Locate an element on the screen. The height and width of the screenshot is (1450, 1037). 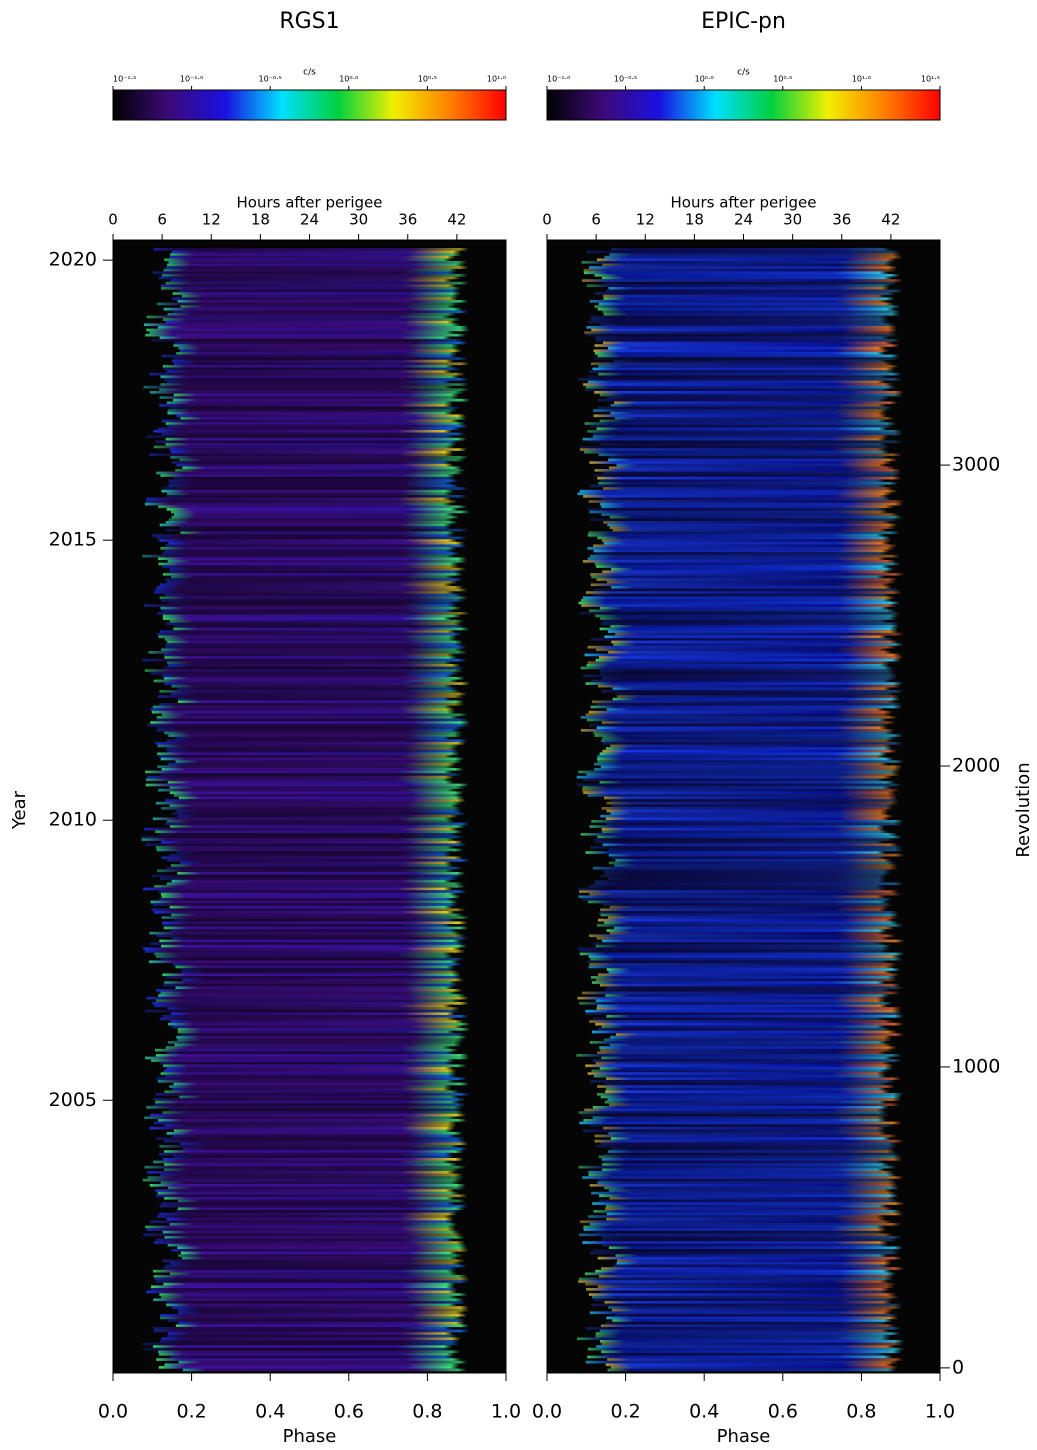
x-tick-label: 1.0 is located at coordinates (506, 1412).